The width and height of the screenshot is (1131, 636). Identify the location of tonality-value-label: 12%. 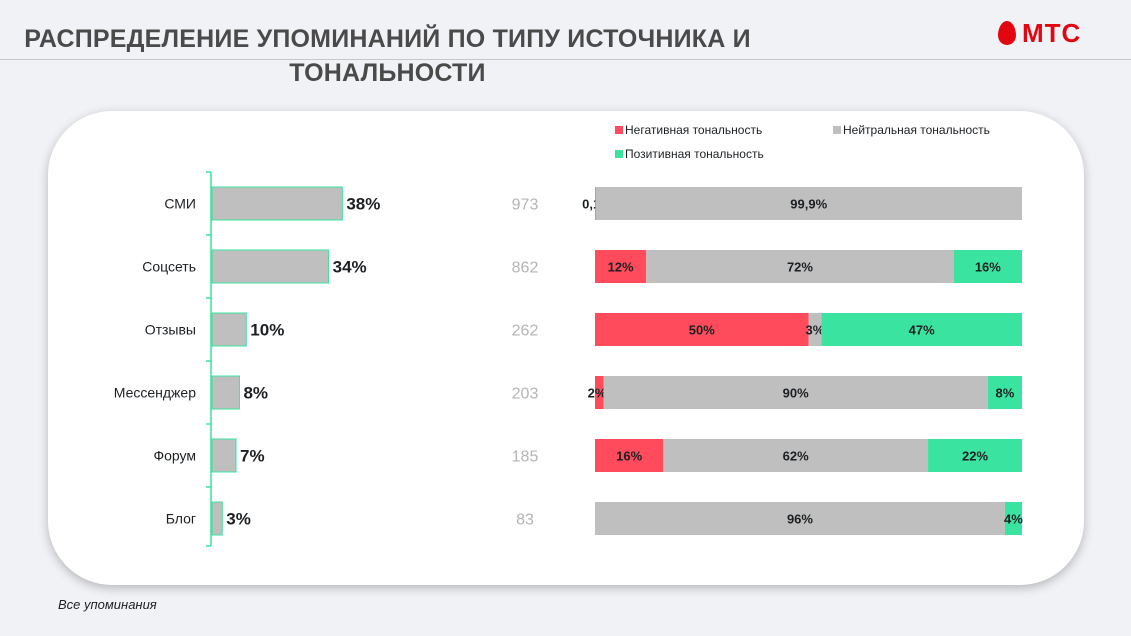
(621, 267).